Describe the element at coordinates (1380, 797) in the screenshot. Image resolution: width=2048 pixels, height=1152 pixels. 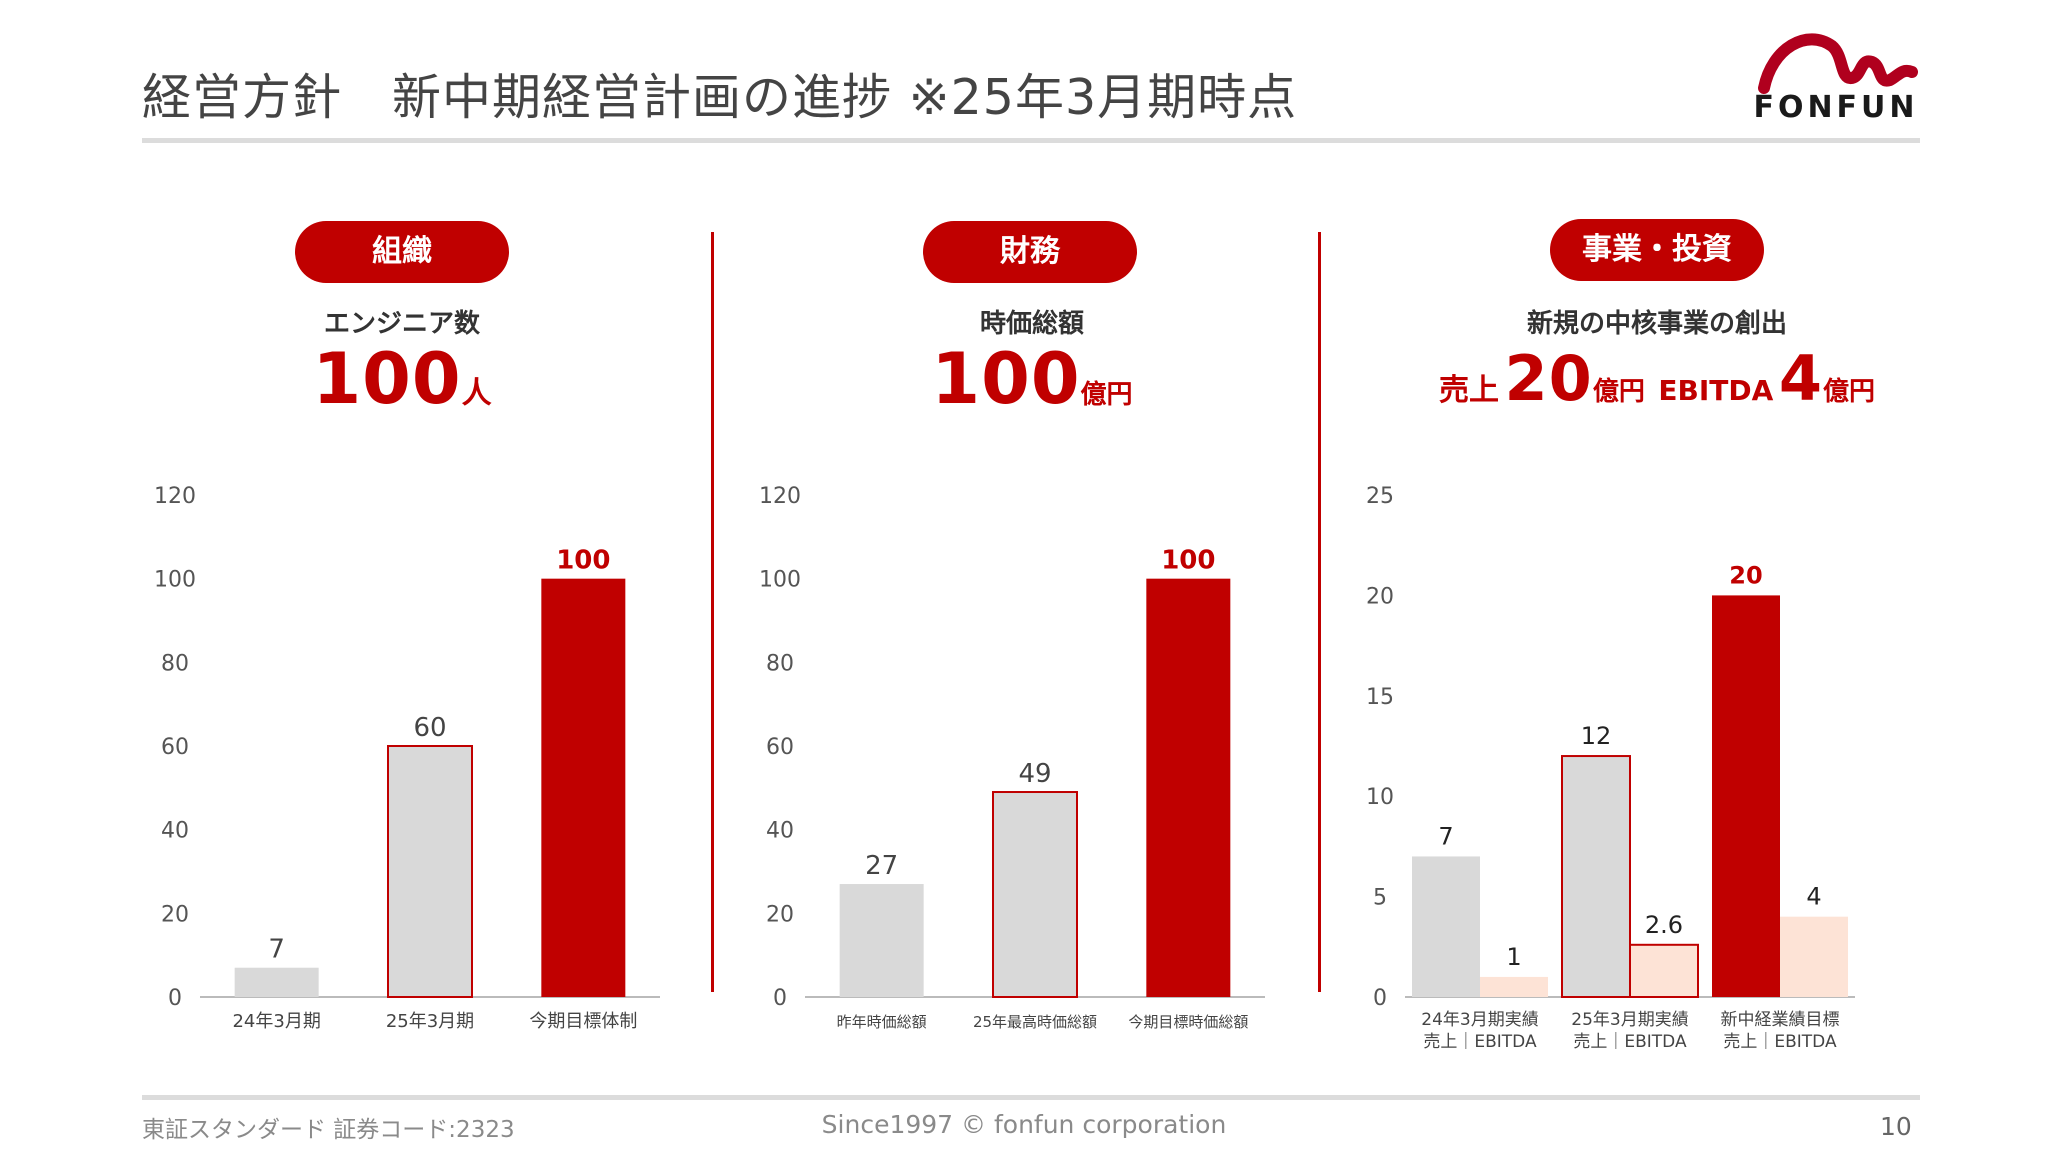
I see `y-tick-label: 10` at that location.